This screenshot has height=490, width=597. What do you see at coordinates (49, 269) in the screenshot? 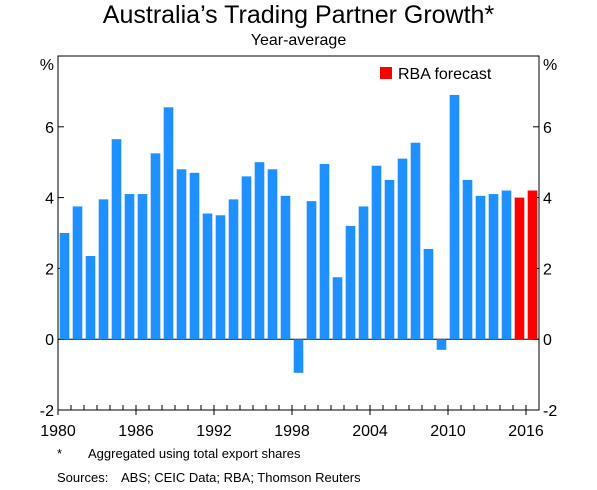
I see `y-tick-label-left: 2` at bounding box center [49, 269].